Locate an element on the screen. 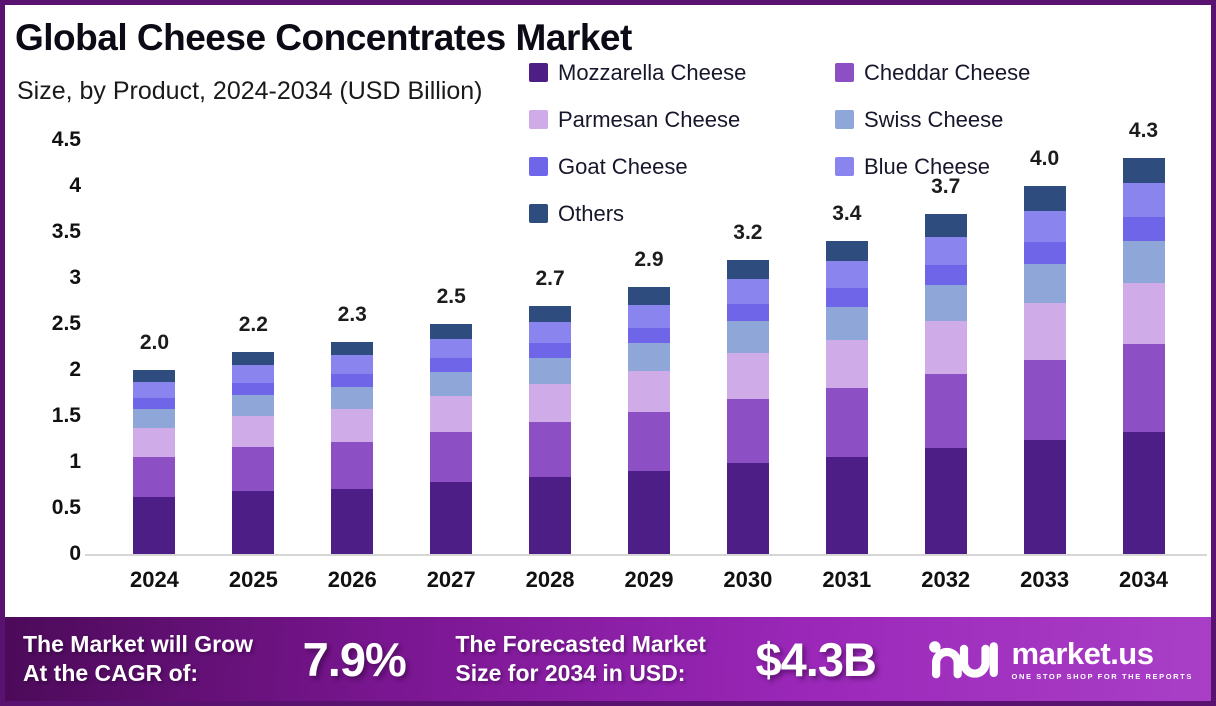  page-title: Global Cheese Concentrates Market is located at coordinates (323, 37).